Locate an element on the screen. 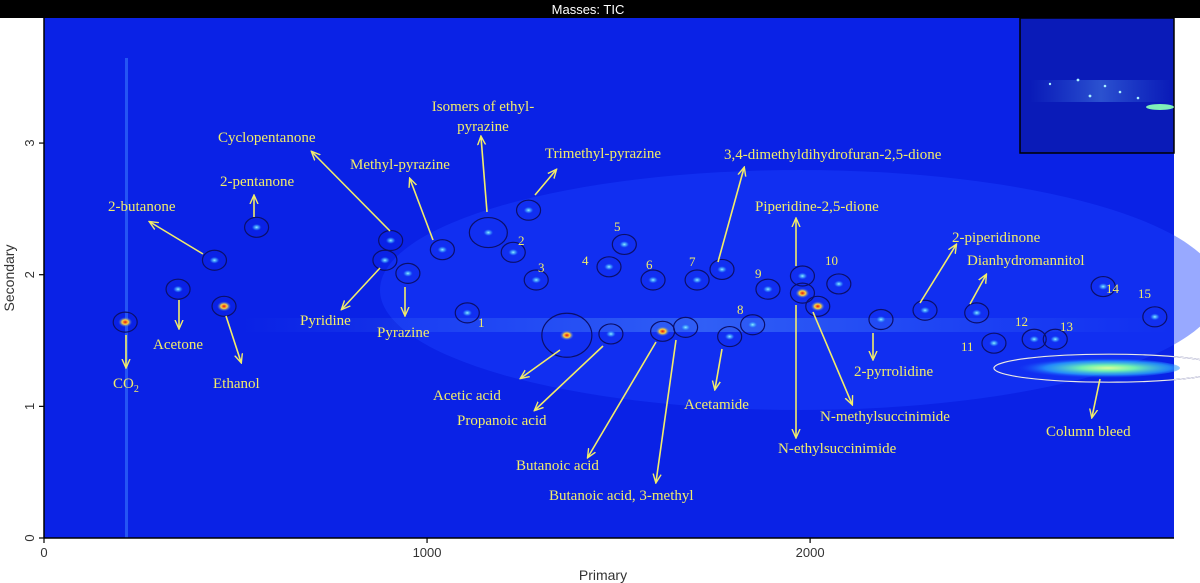 The height and width of the screenshot is (583, 1200). compound-peak-3-circle is located at coordinates (224, 306).